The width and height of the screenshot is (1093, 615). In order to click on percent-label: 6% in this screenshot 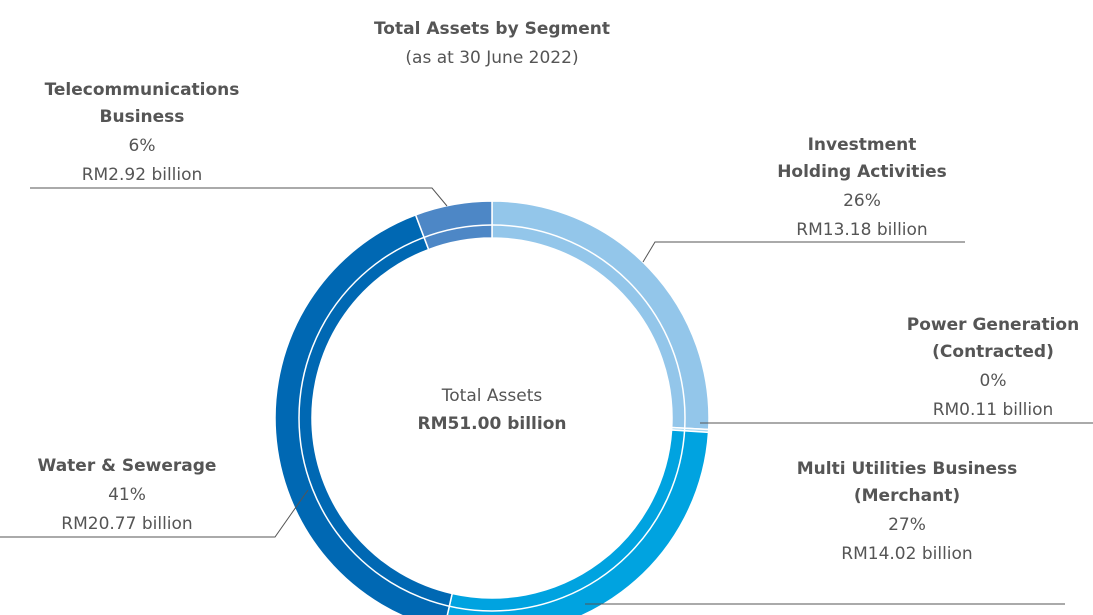, I will do `click(142, 146)`.